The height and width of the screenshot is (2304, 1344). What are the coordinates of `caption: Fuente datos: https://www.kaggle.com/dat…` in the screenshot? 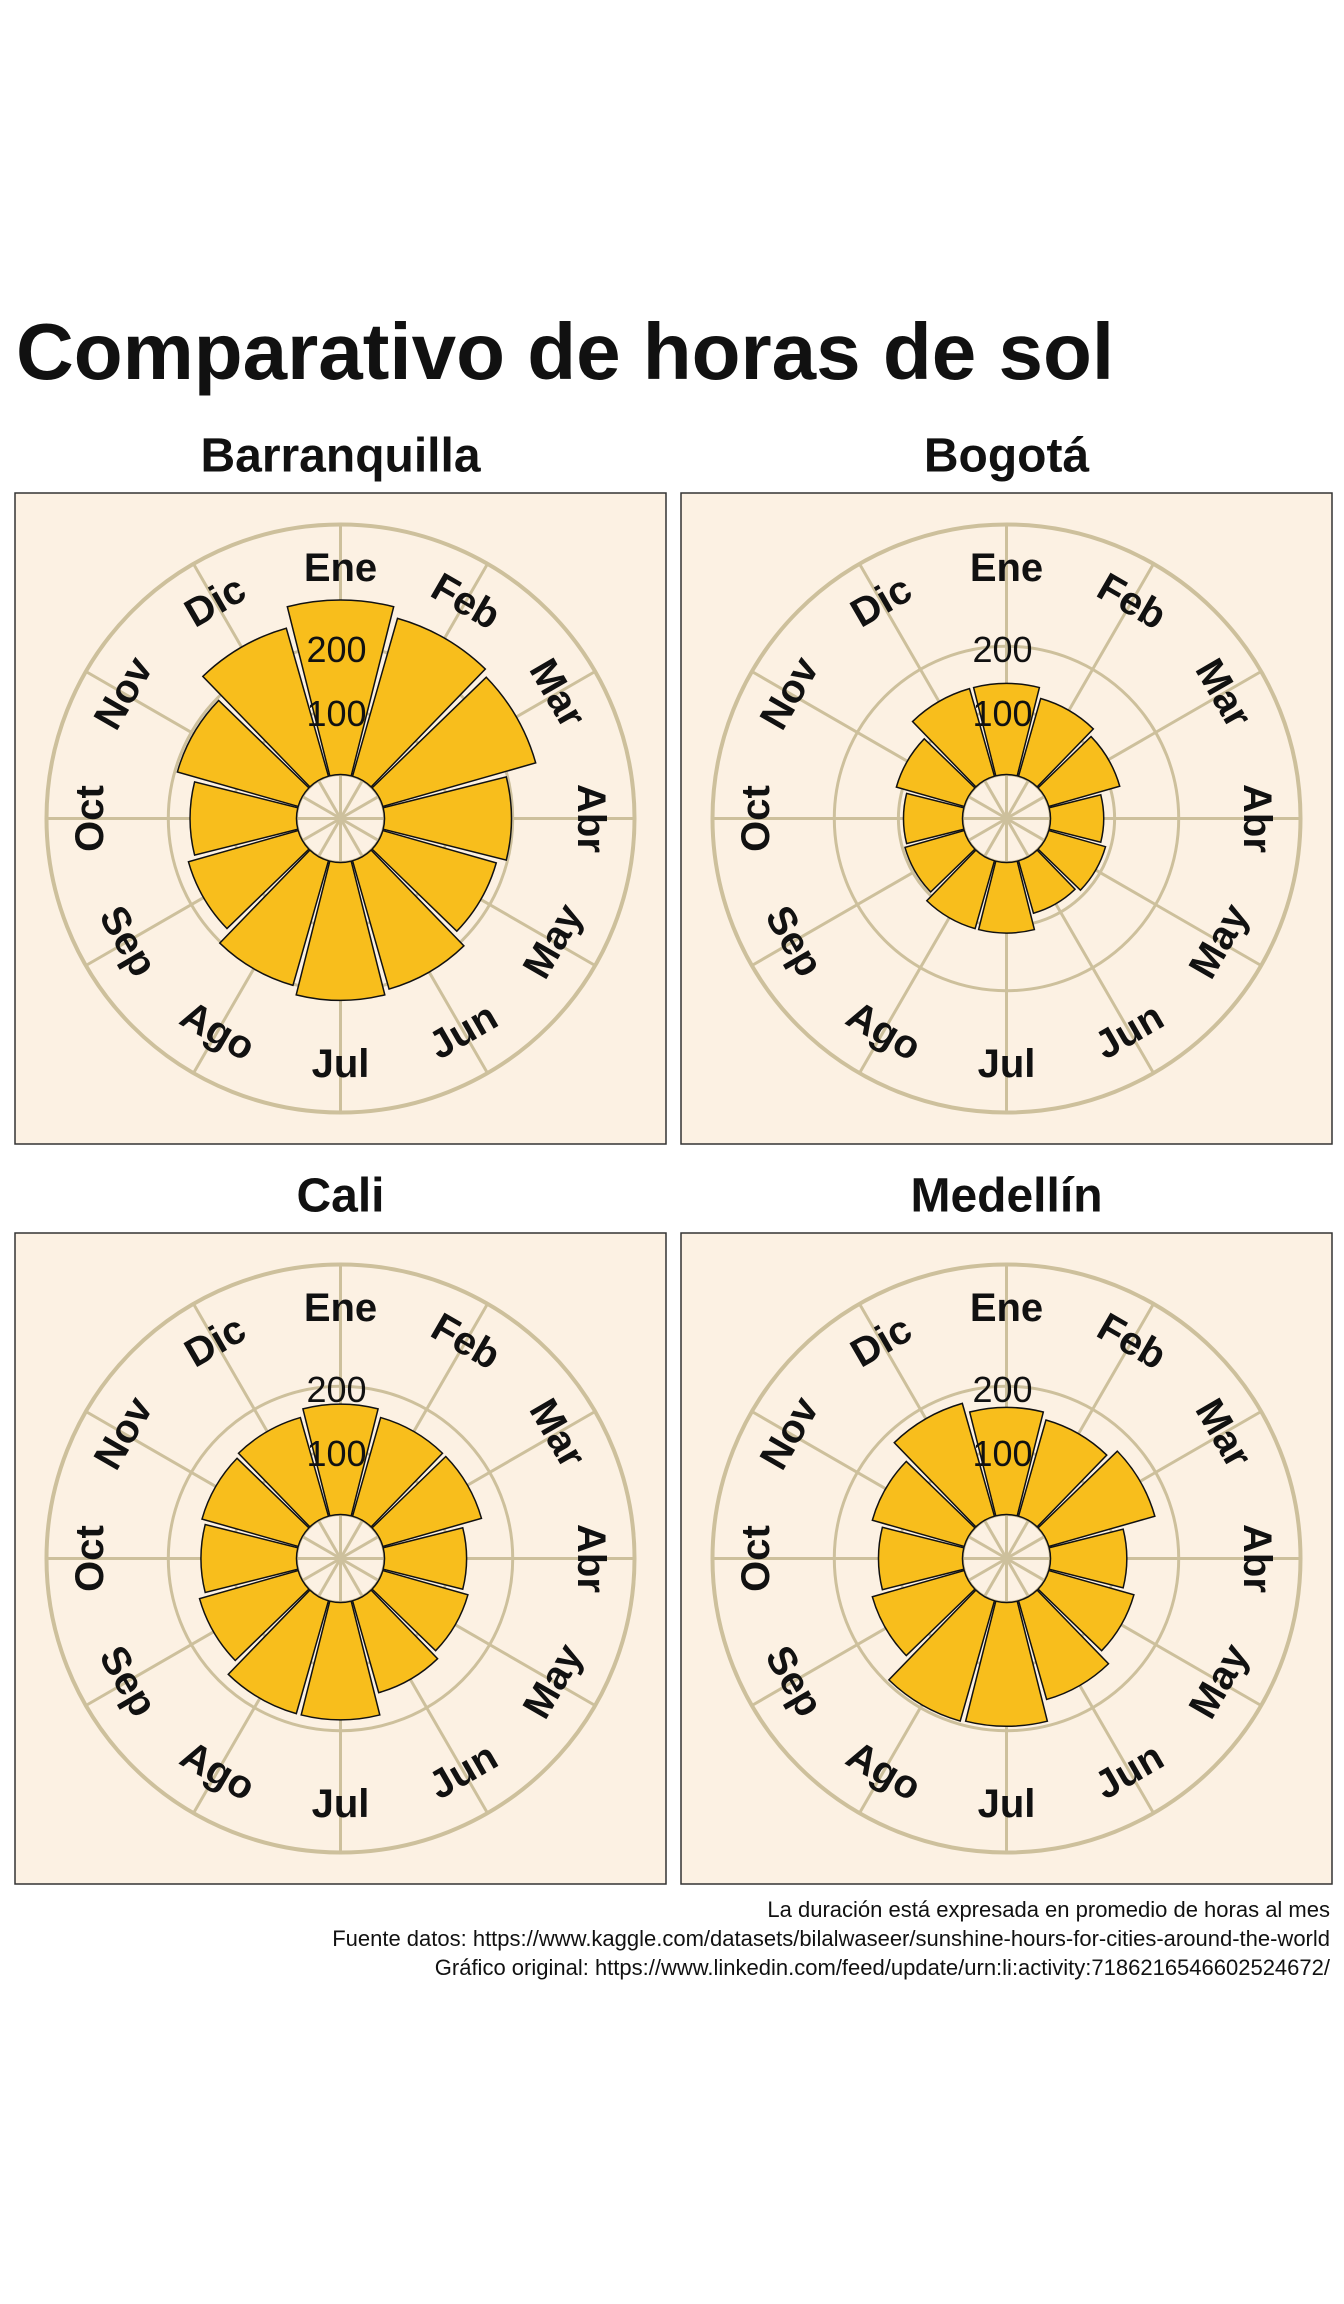 It's located at (831, 1938).